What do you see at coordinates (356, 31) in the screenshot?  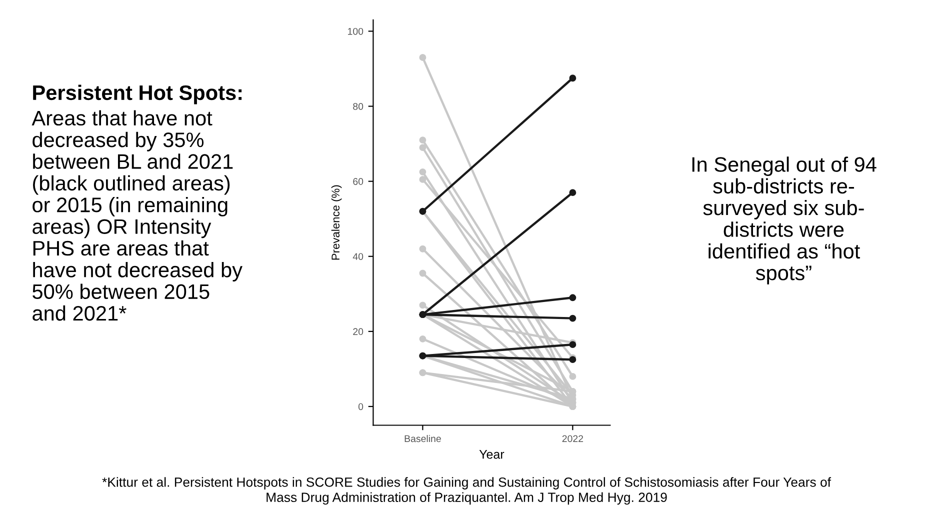 I see `y-tick-label: 100` at bounding box center [356, 31].